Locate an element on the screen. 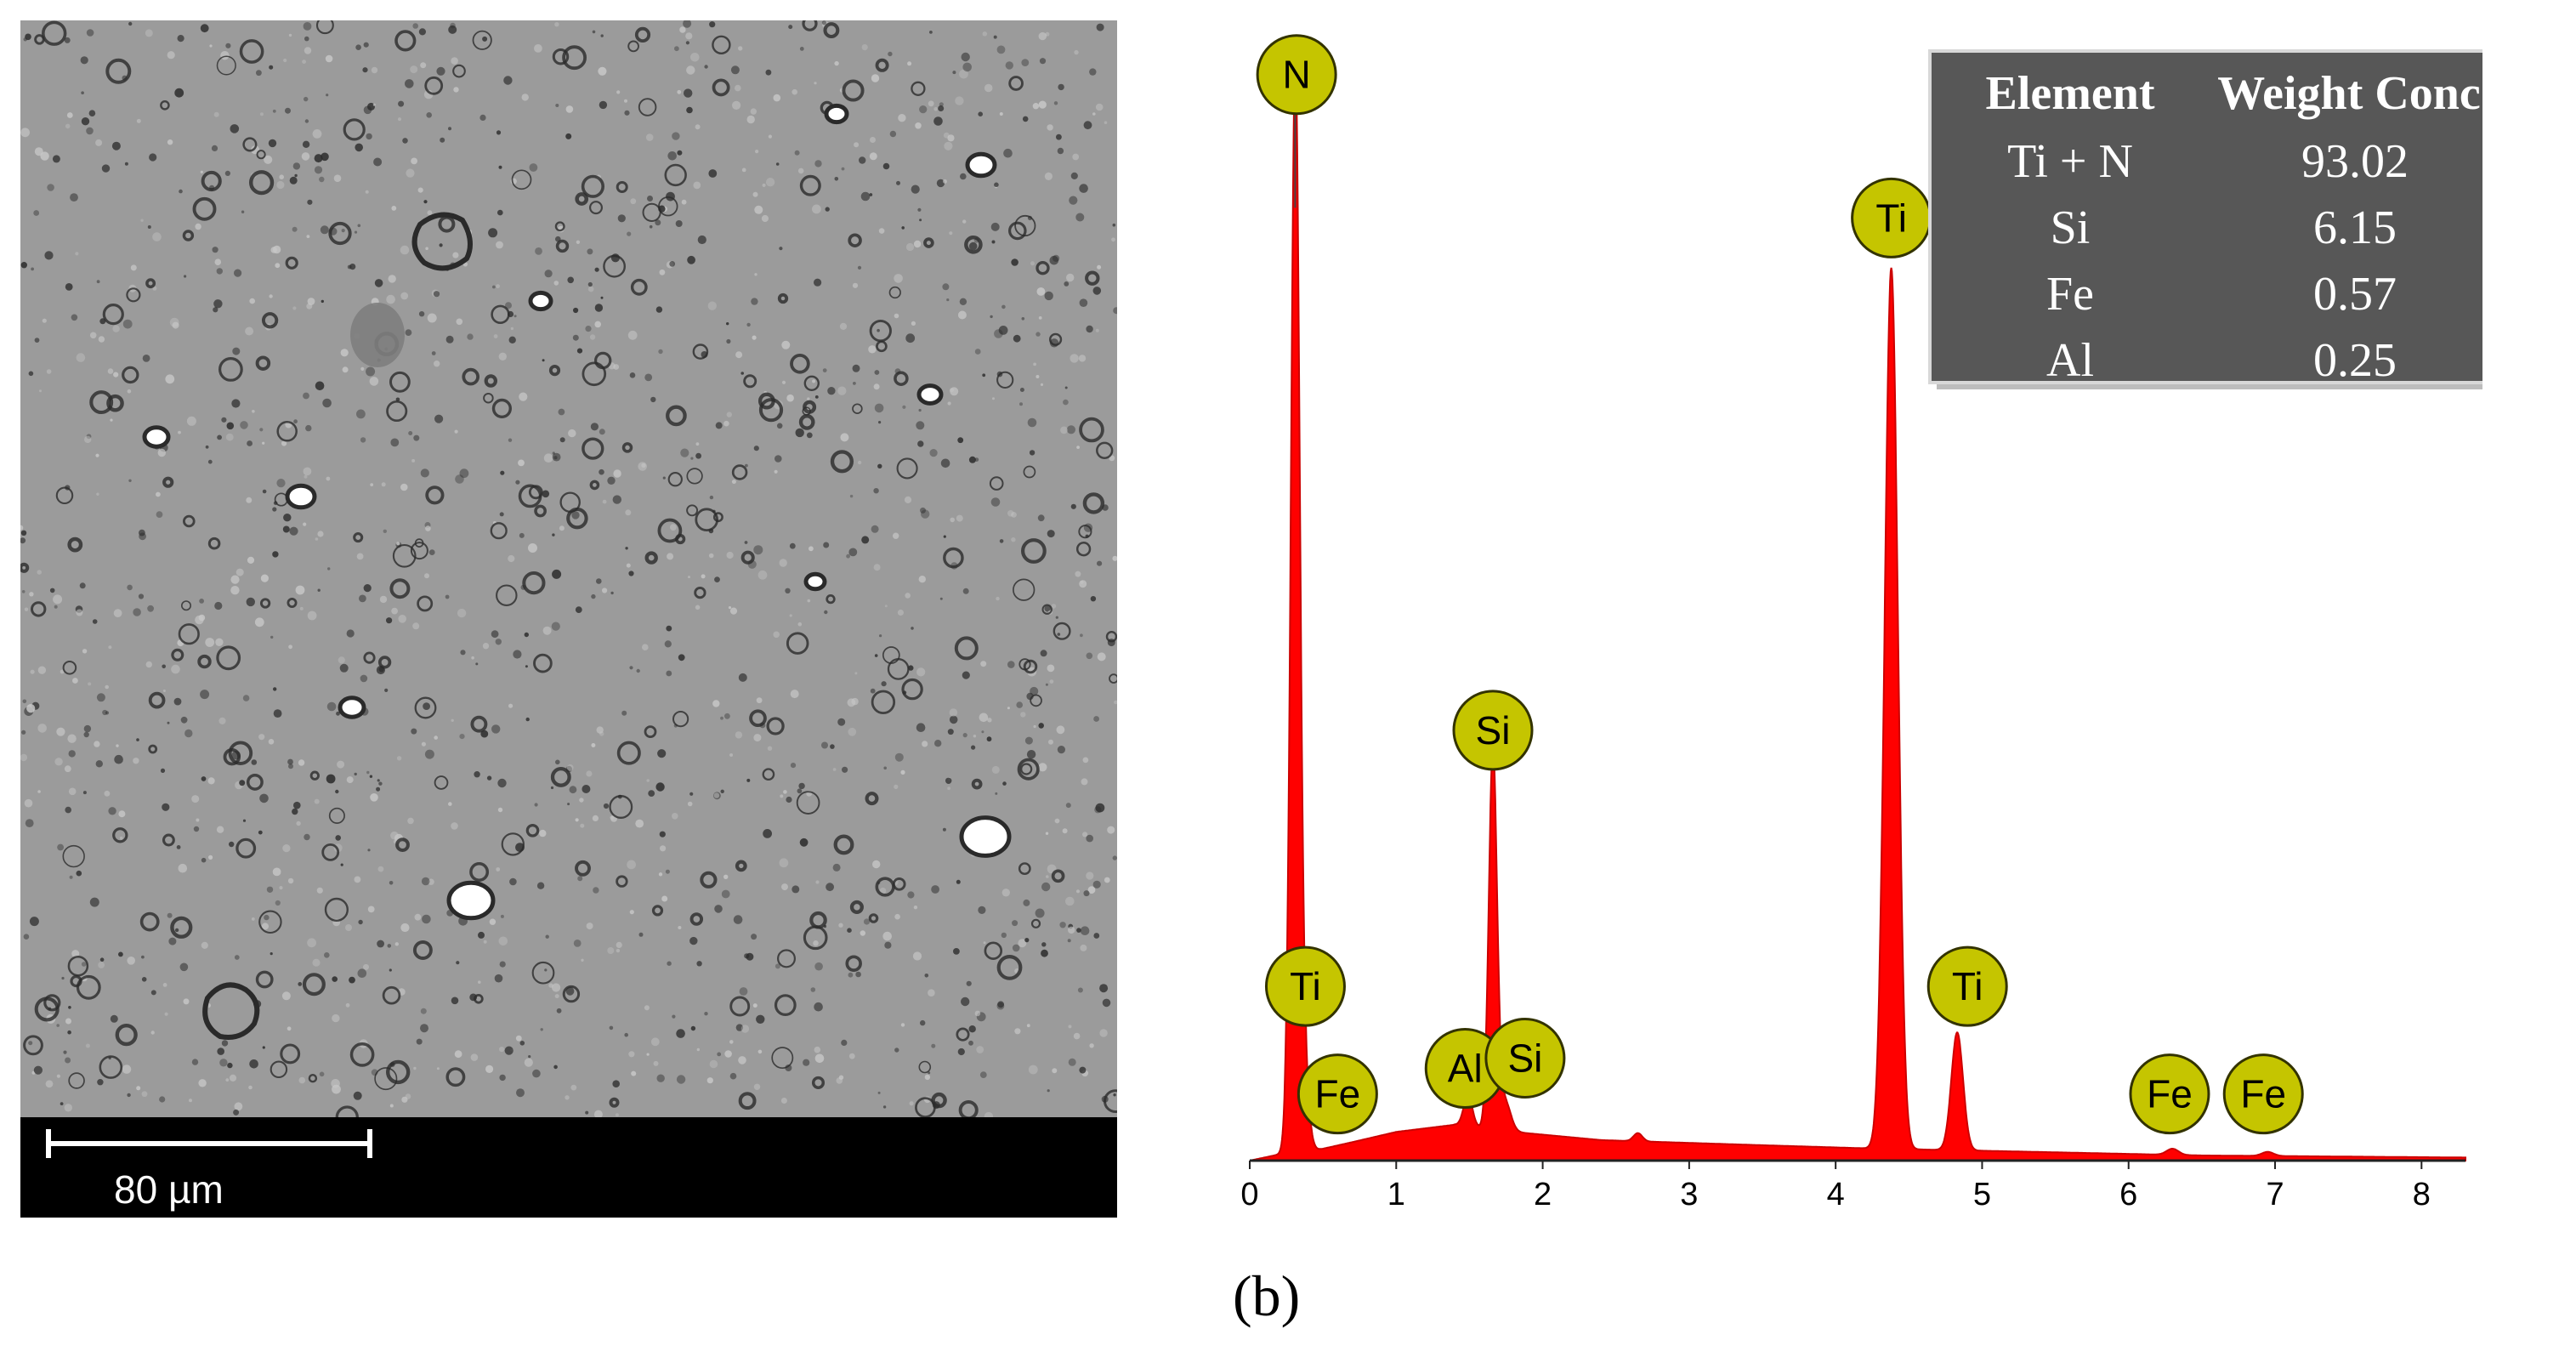 This screenshot has width=2576, height=1357. table-cell: Fe is located at coordinates (2070, 295).